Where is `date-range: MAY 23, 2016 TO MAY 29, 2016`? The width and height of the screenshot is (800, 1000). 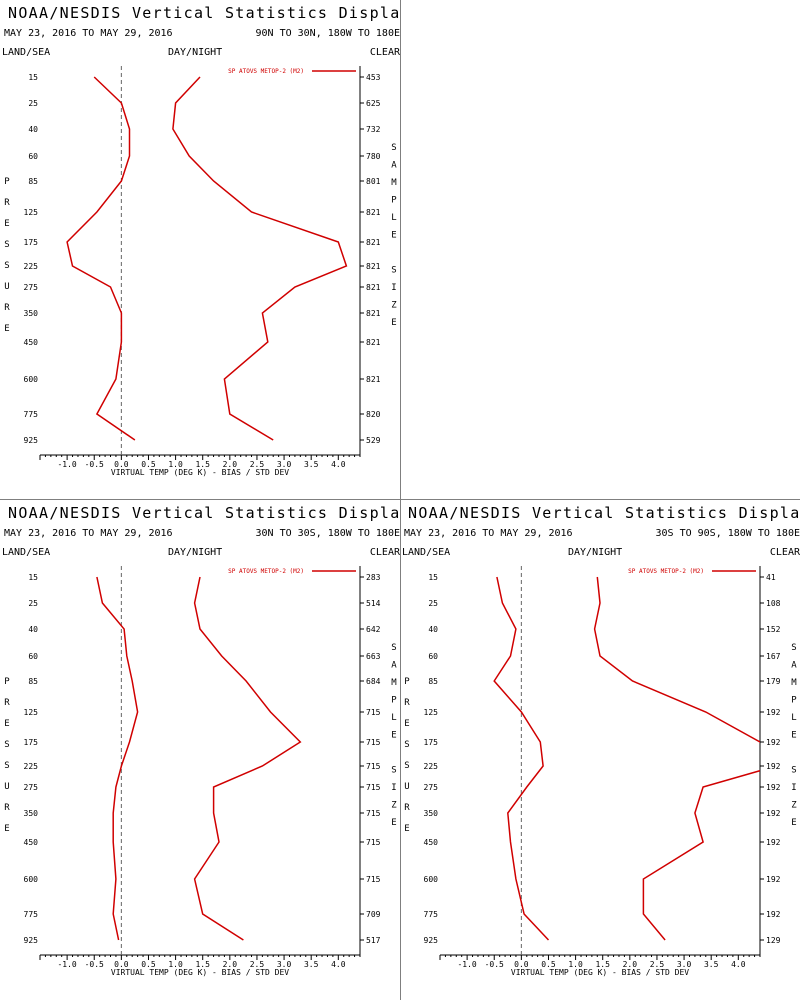 date-range: MAY 23, 2016 TO MAY 29, 2016 is located at coordinates (88, 533).